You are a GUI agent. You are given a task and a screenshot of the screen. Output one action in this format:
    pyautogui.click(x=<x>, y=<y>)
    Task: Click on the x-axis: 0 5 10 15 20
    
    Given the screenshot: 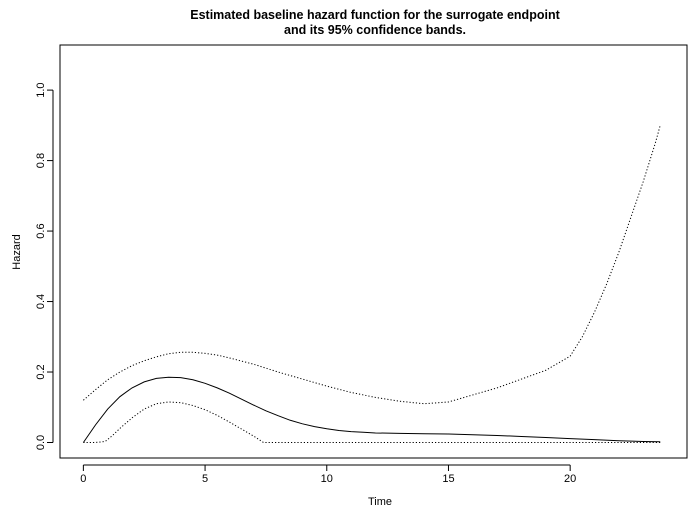 What is the action you would take?
    pyautogui.click(x=328, y=474)
    